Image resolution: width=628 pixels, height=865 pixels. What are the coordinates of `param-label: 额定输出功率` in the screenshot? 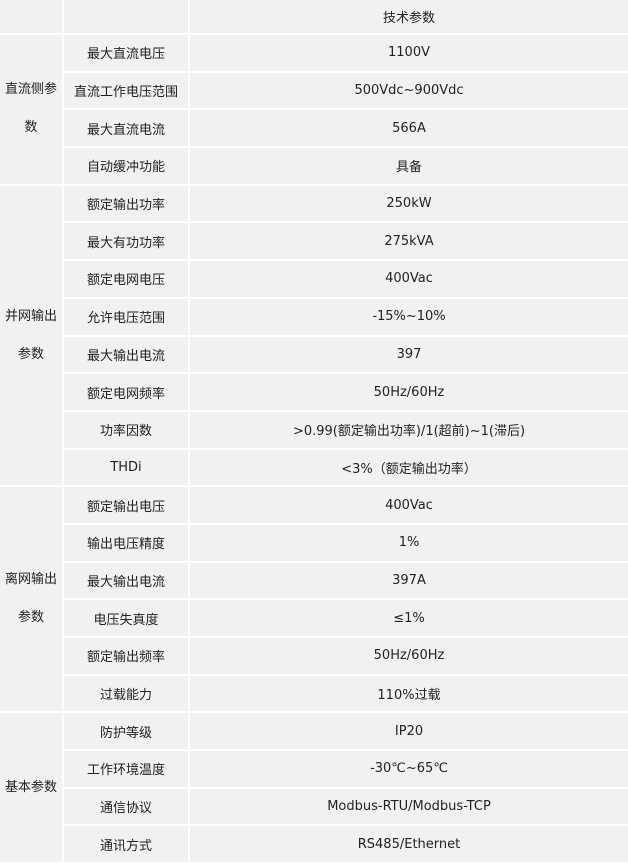 It's located at (126, 203).